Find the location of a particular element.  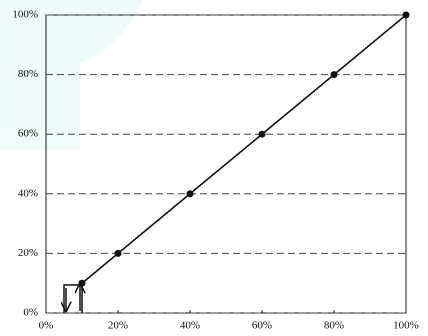

annotation is located at coordinates (73, 298).